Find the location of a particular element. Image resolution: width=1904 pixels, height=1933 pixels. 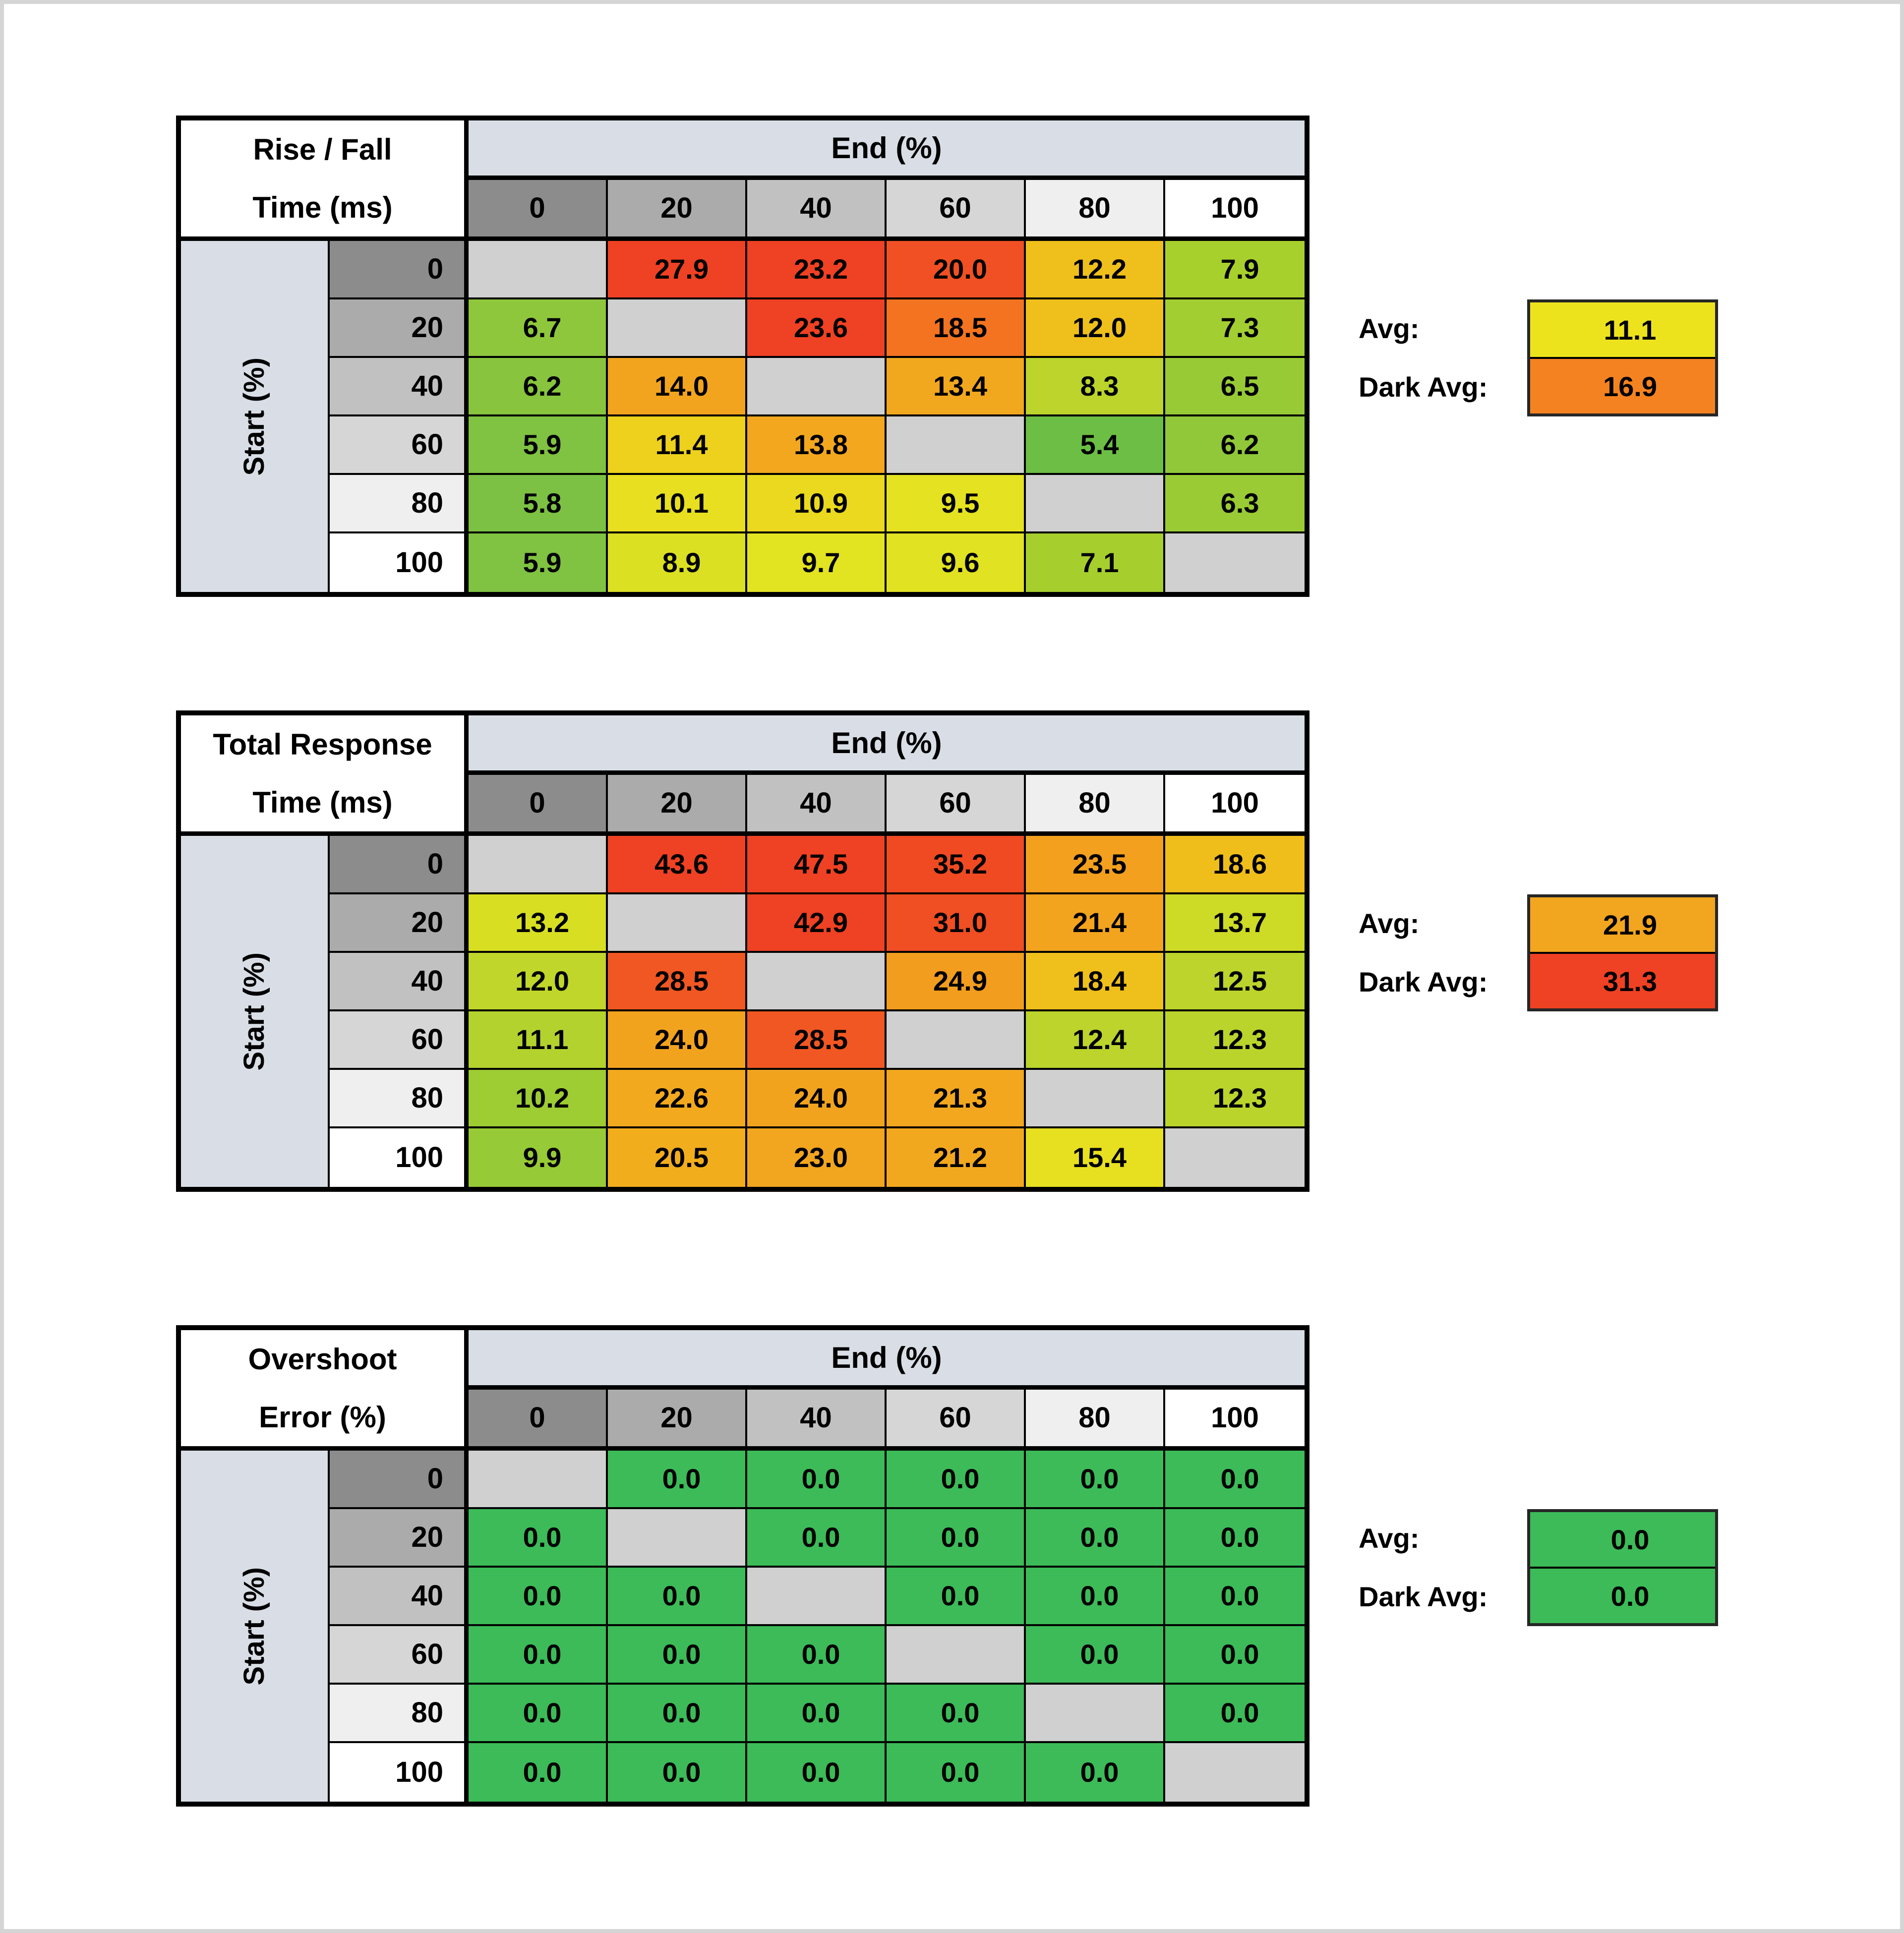

data-cell: 12.4 is located at coordinates (1095, 1040).